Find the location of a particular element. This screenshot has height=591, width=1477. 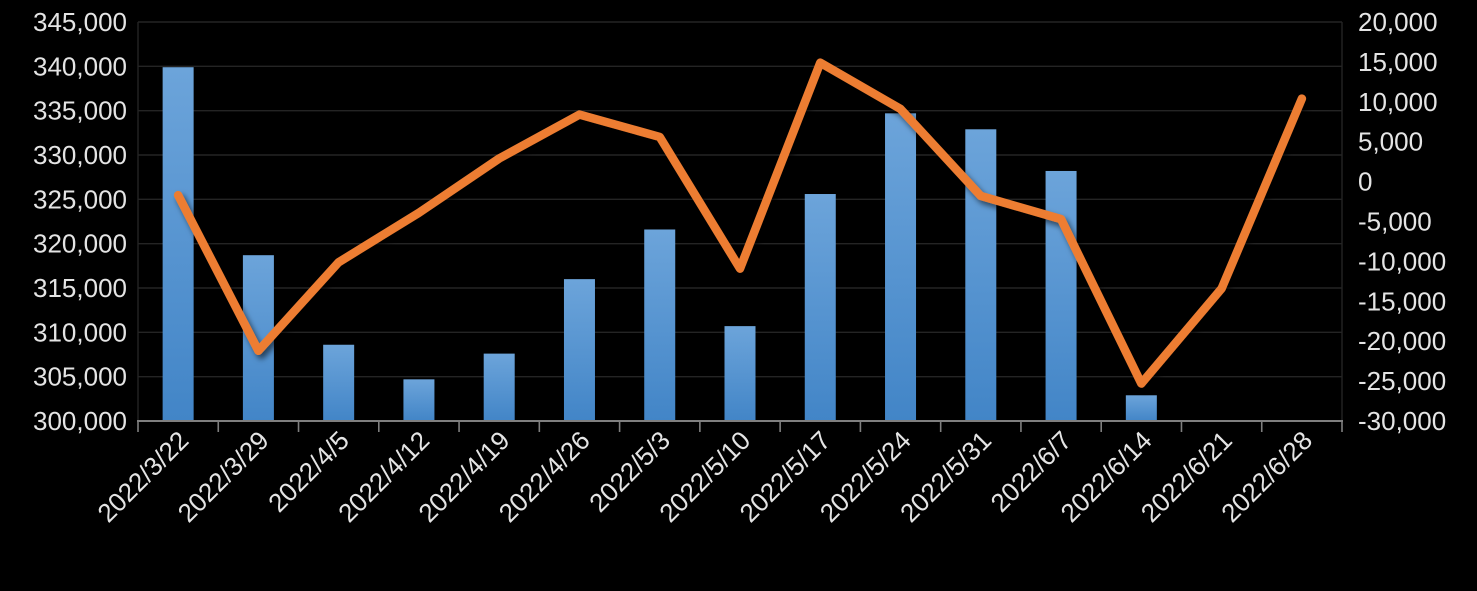

left-axis-label: 340,000 is located at coordinates (80, 66).